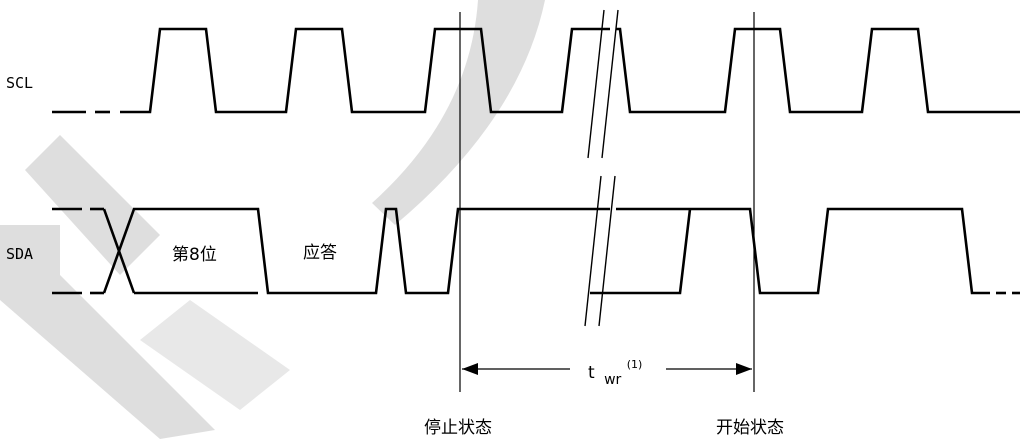 The image size is (1020, 444). Describe the element at coordinates (470, 369) in the screenshot. I see `twr-arrow-left-head` at that location.